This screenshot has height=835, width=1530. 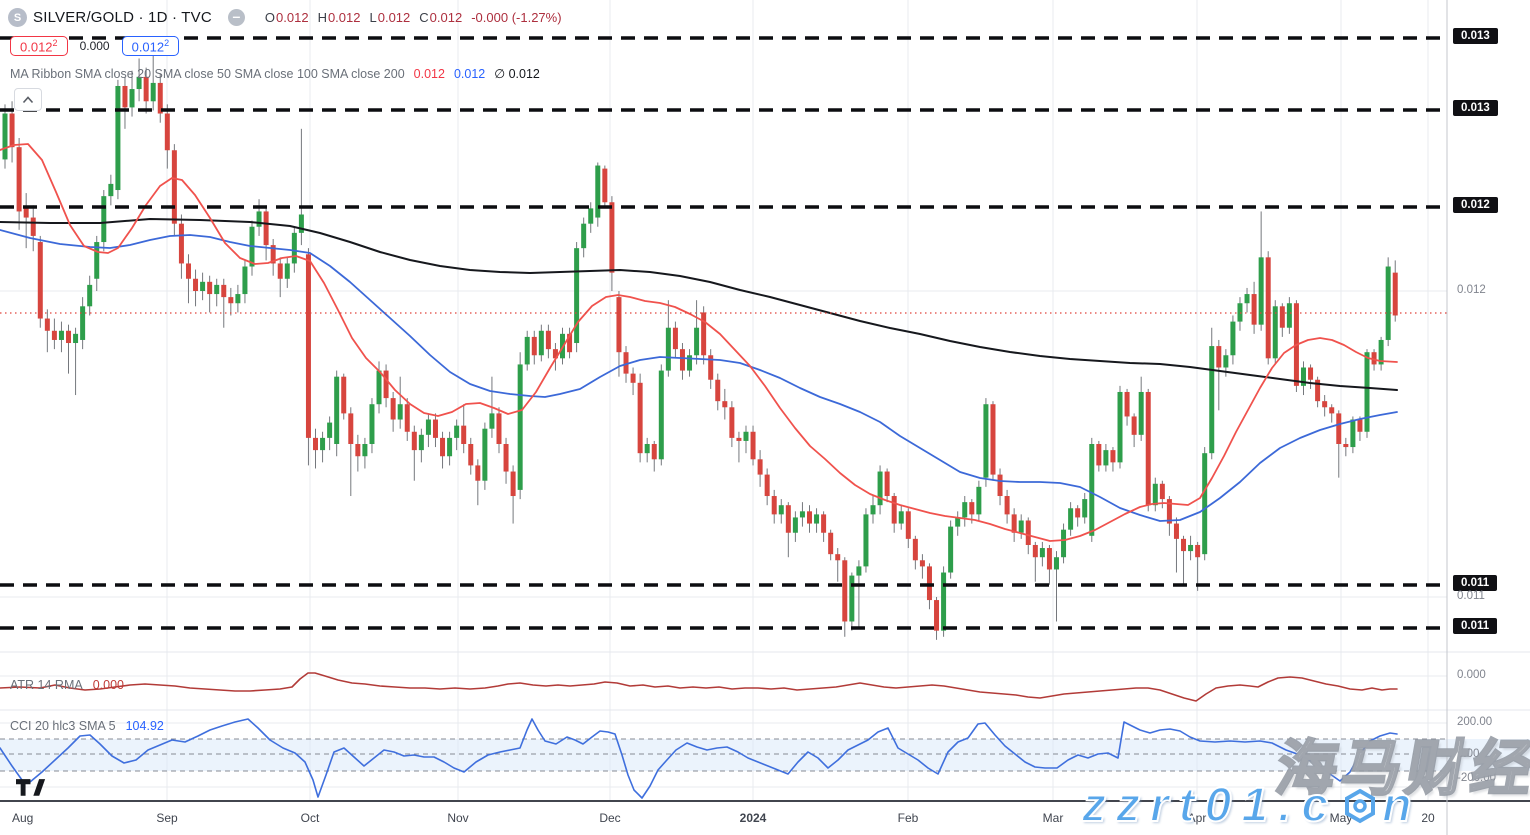 I want to click on collapse-legend-button, so click(x=28, y=99).